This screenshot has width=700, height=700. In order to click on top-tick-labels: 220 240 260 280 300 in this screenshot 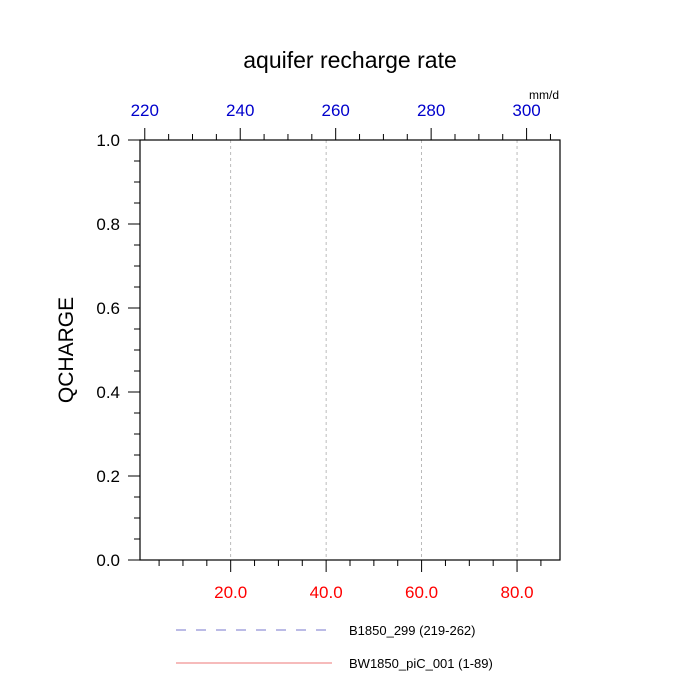, I will do `click(336, 110)`.